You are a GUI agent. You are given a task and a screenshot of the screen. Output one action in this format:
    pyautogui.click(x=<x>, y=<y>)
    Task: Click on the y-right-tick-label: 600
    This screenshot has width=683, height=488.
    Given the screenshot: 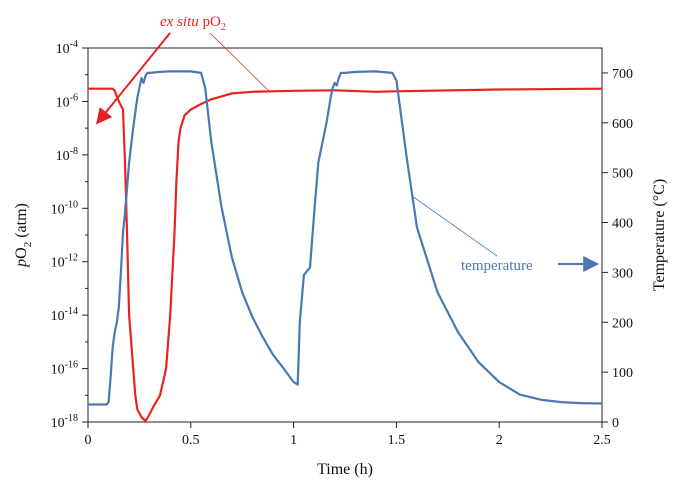 What is the action you would take?
    pyautogui.click(x=622, y=124)
    